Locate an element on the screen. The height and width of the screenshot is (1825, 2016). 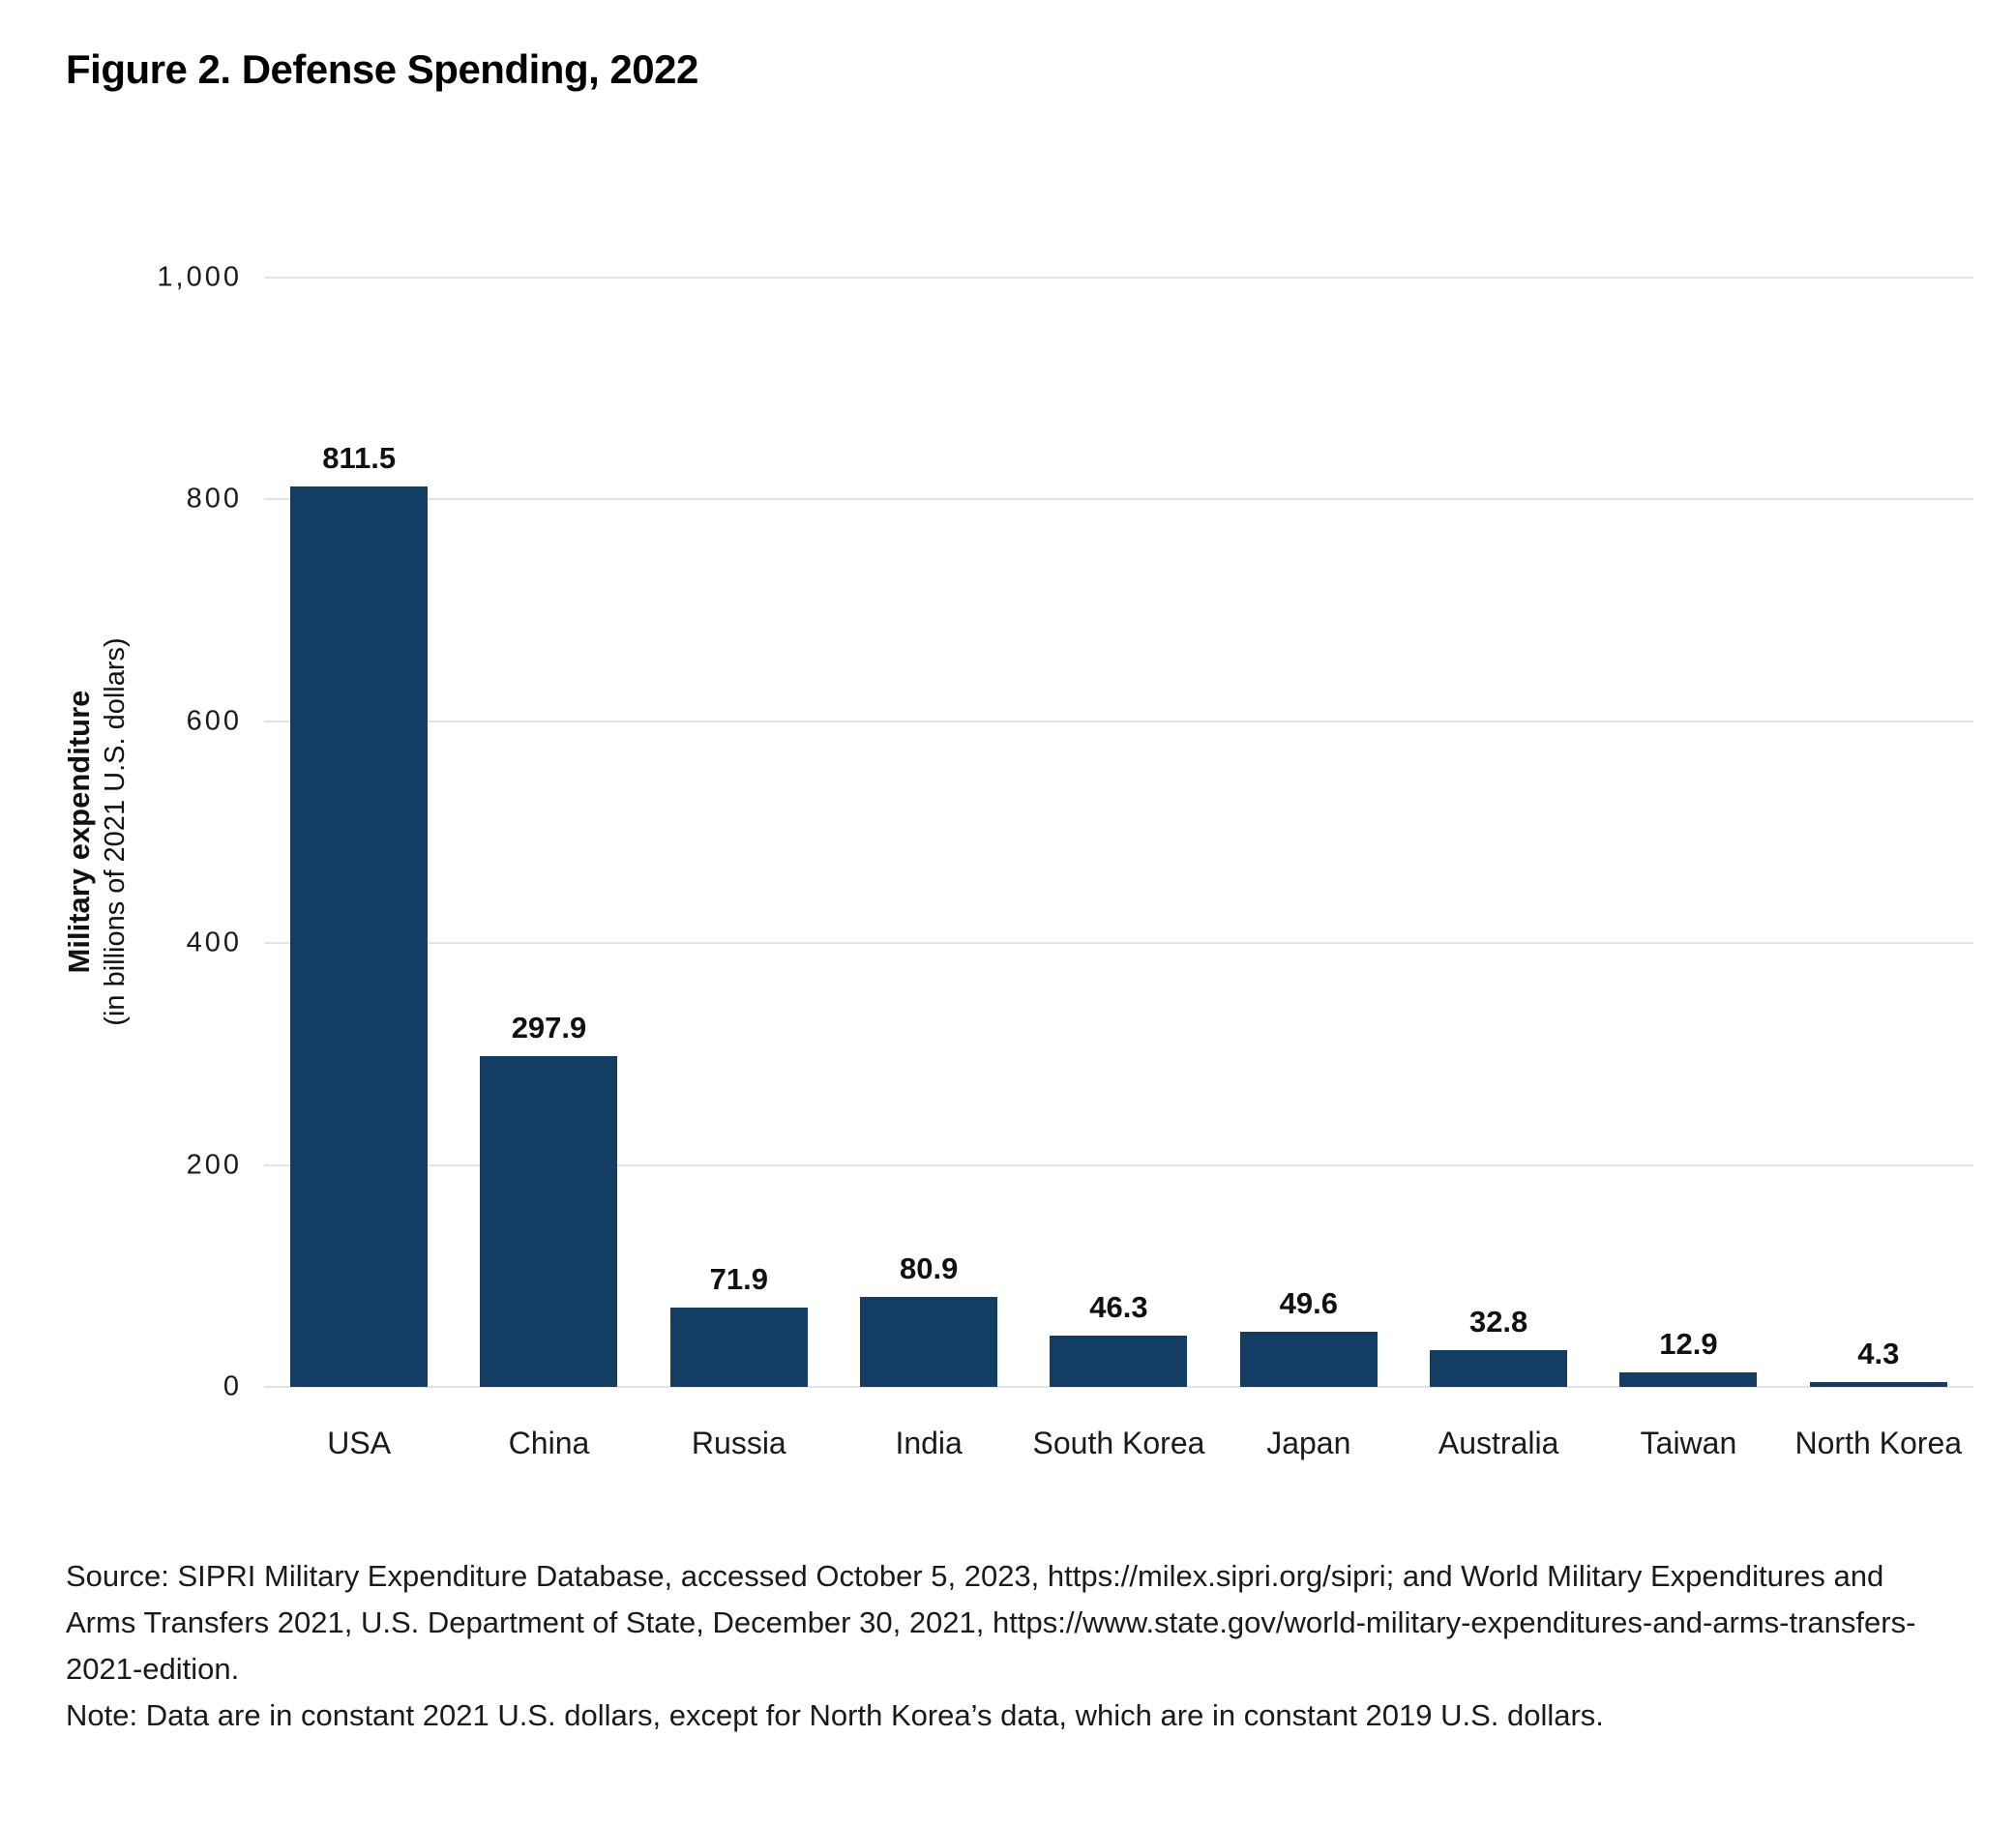
bar-value-label: 49.6 is located at coordinates (1308, 1303).